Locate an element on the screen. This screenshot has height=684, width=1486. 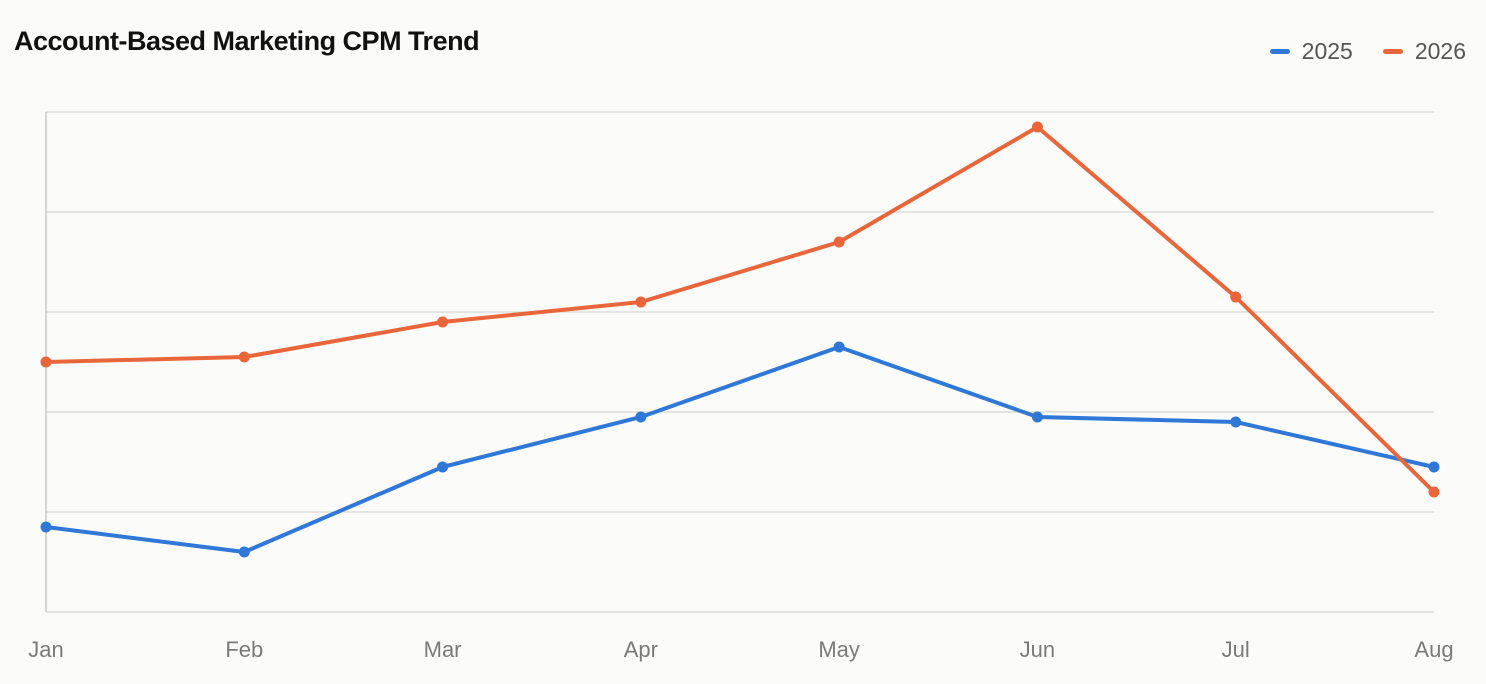
data-point-2025-may is located at coordinates (839, 347).